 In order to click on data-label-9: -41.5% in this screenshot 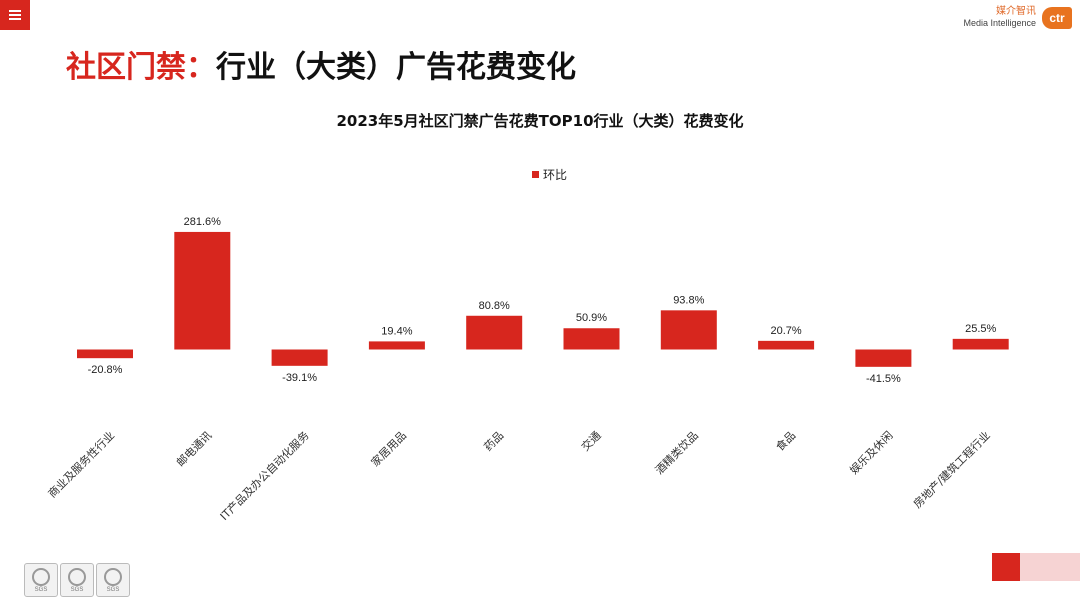, I will do `click(883, 379)`.